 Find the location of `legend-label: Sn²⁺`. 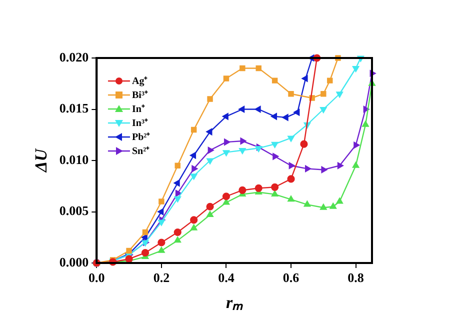

legend-label: Sn²⁺ is located at coordinates (141, 151).